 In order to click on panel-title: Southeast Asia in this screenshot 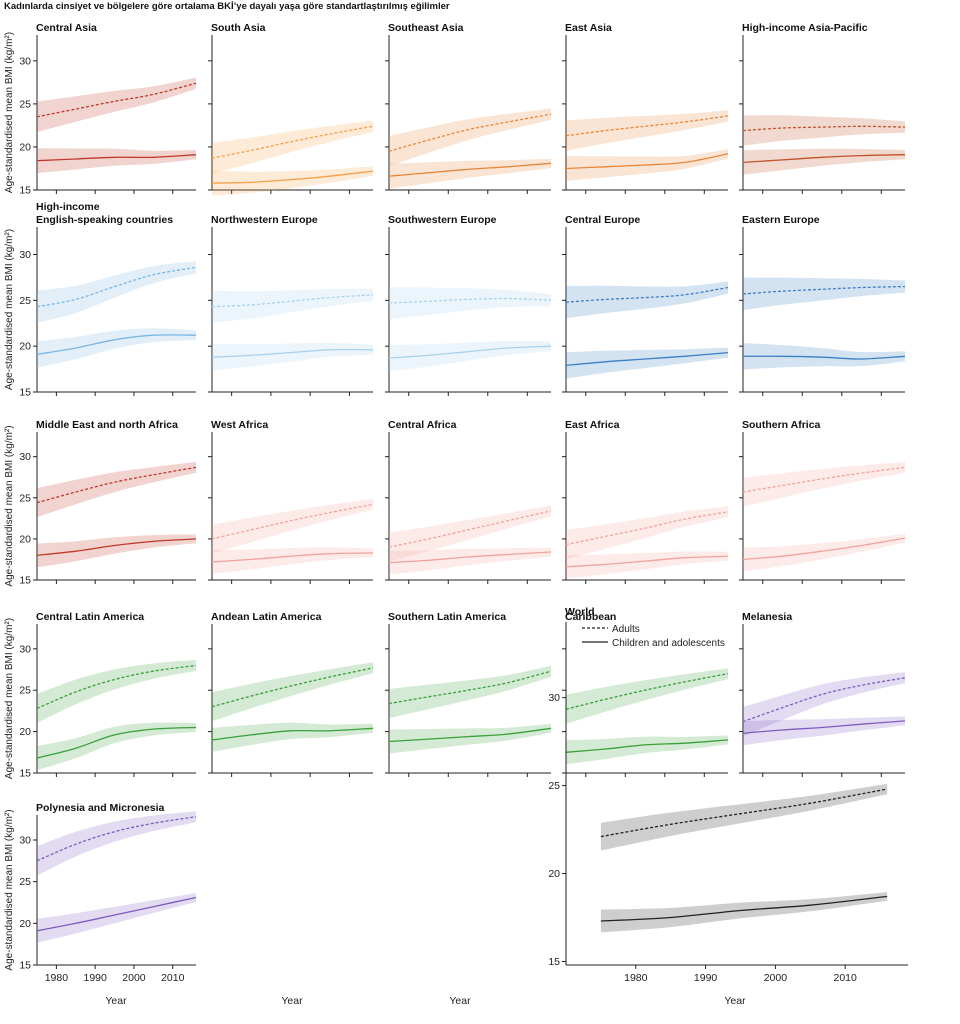, I will do `click(426, 28)`.